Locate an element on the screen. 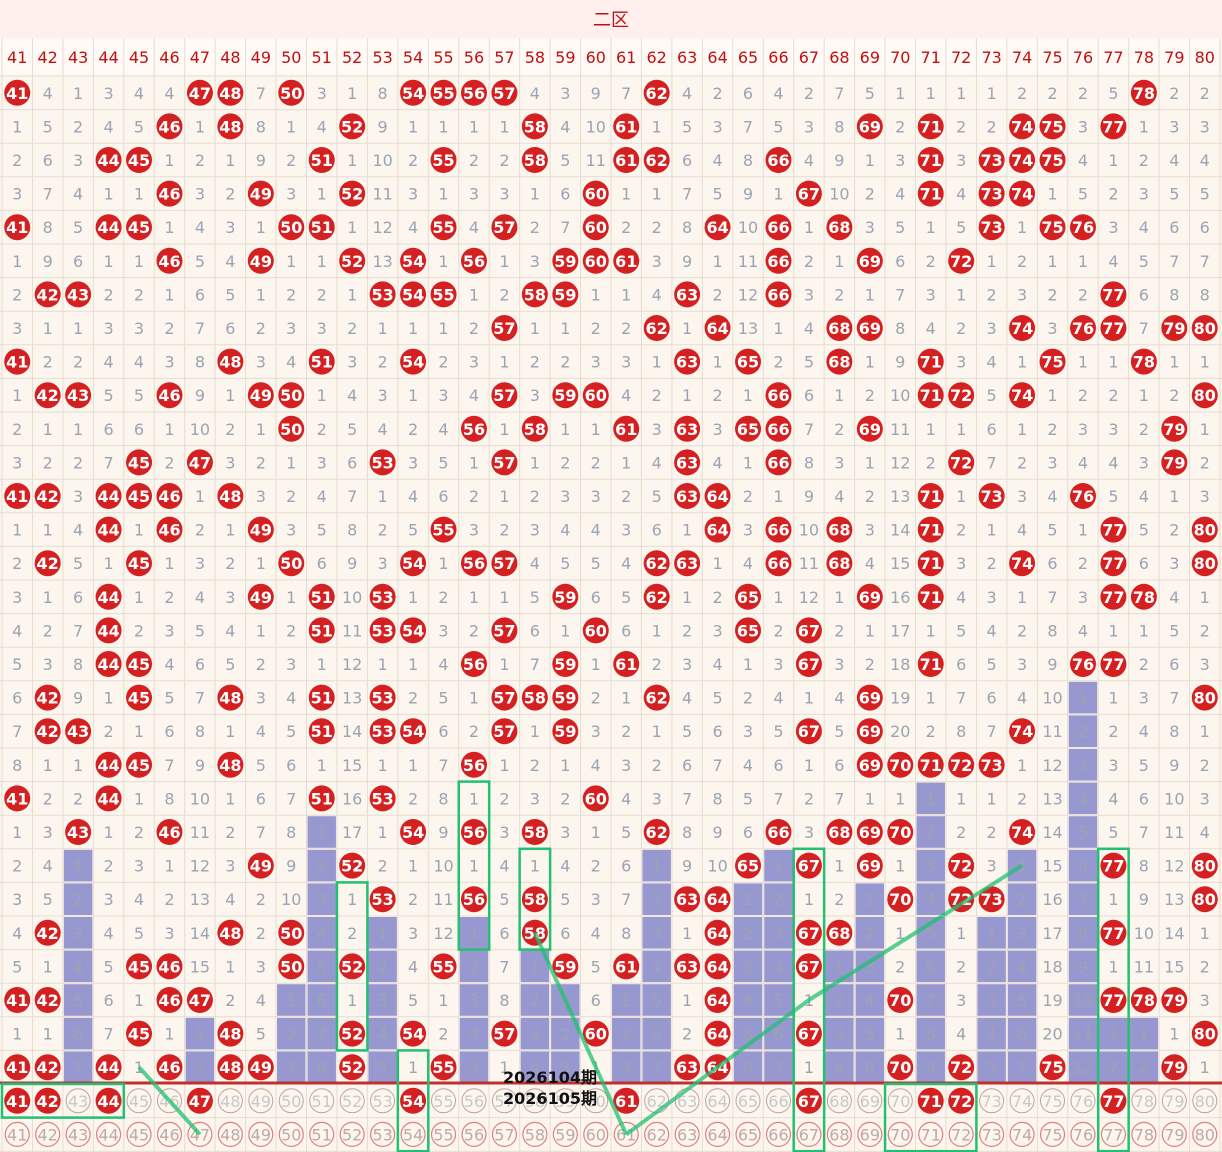  empty-ball-number: 64 is located at coordinates (717, 1101).